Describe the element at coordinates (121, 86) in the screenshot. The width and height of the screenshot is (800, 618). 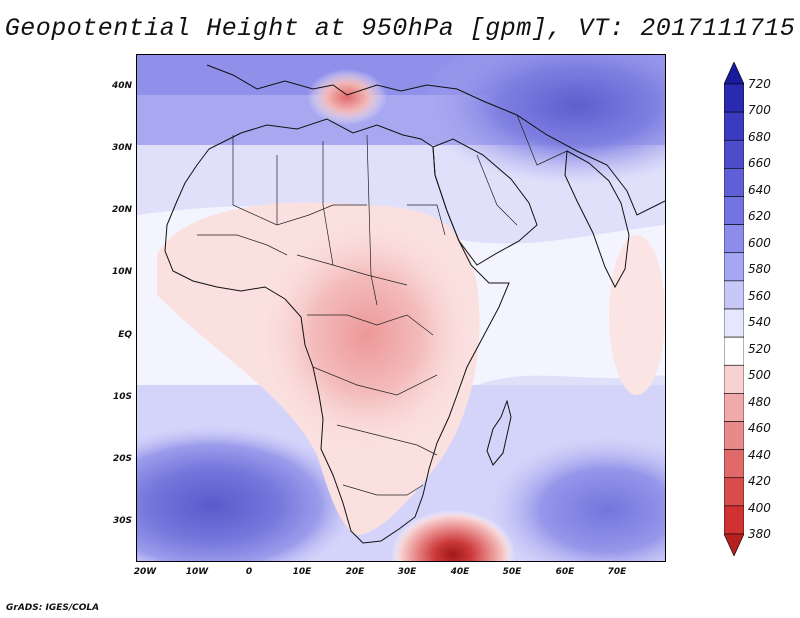
I see `lat-label-40n: 40N` at that location.